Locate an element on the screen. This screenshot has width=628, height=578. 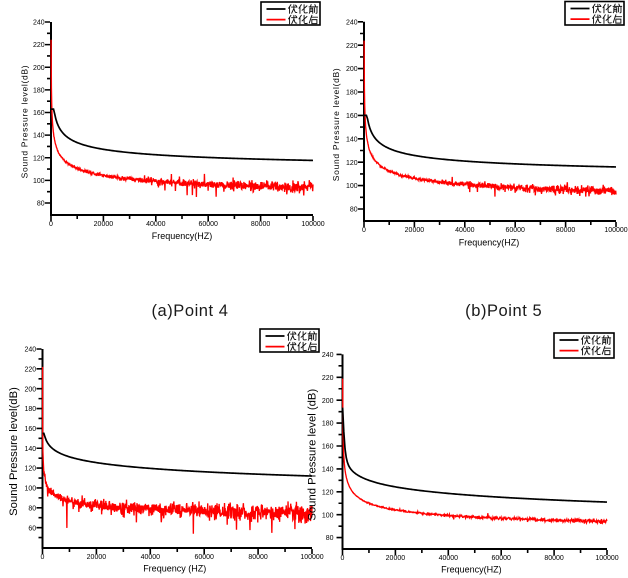
svg-text: (a)Point 4 is located at coordinates (189, 311).